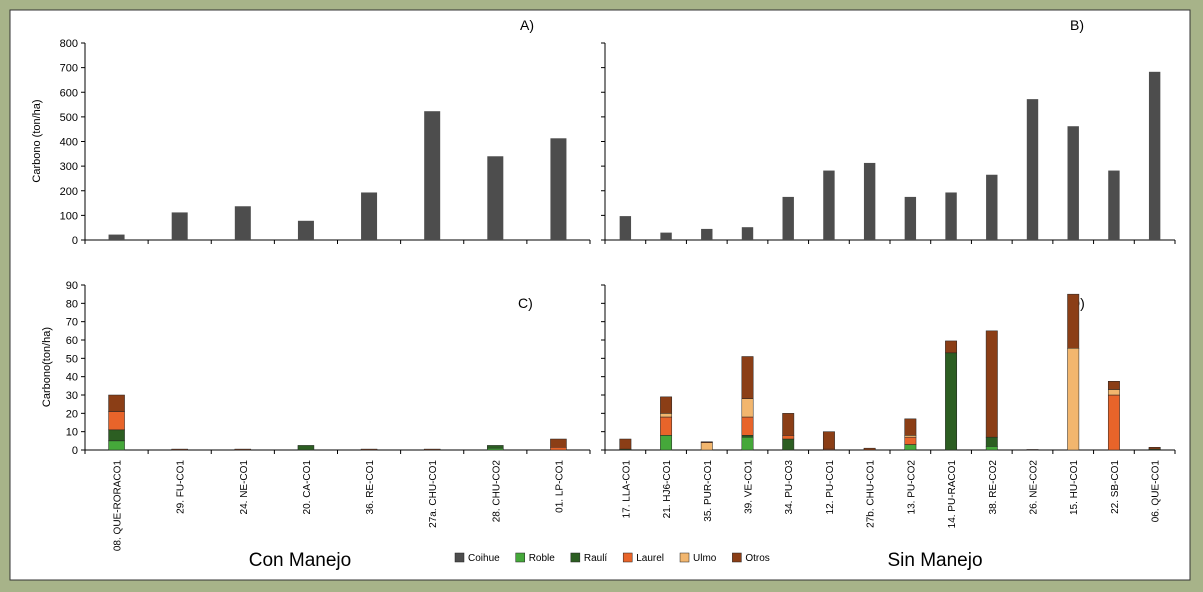  I want to click on x-tick-label: 21. HJ6-CO1, so click(667, 489).